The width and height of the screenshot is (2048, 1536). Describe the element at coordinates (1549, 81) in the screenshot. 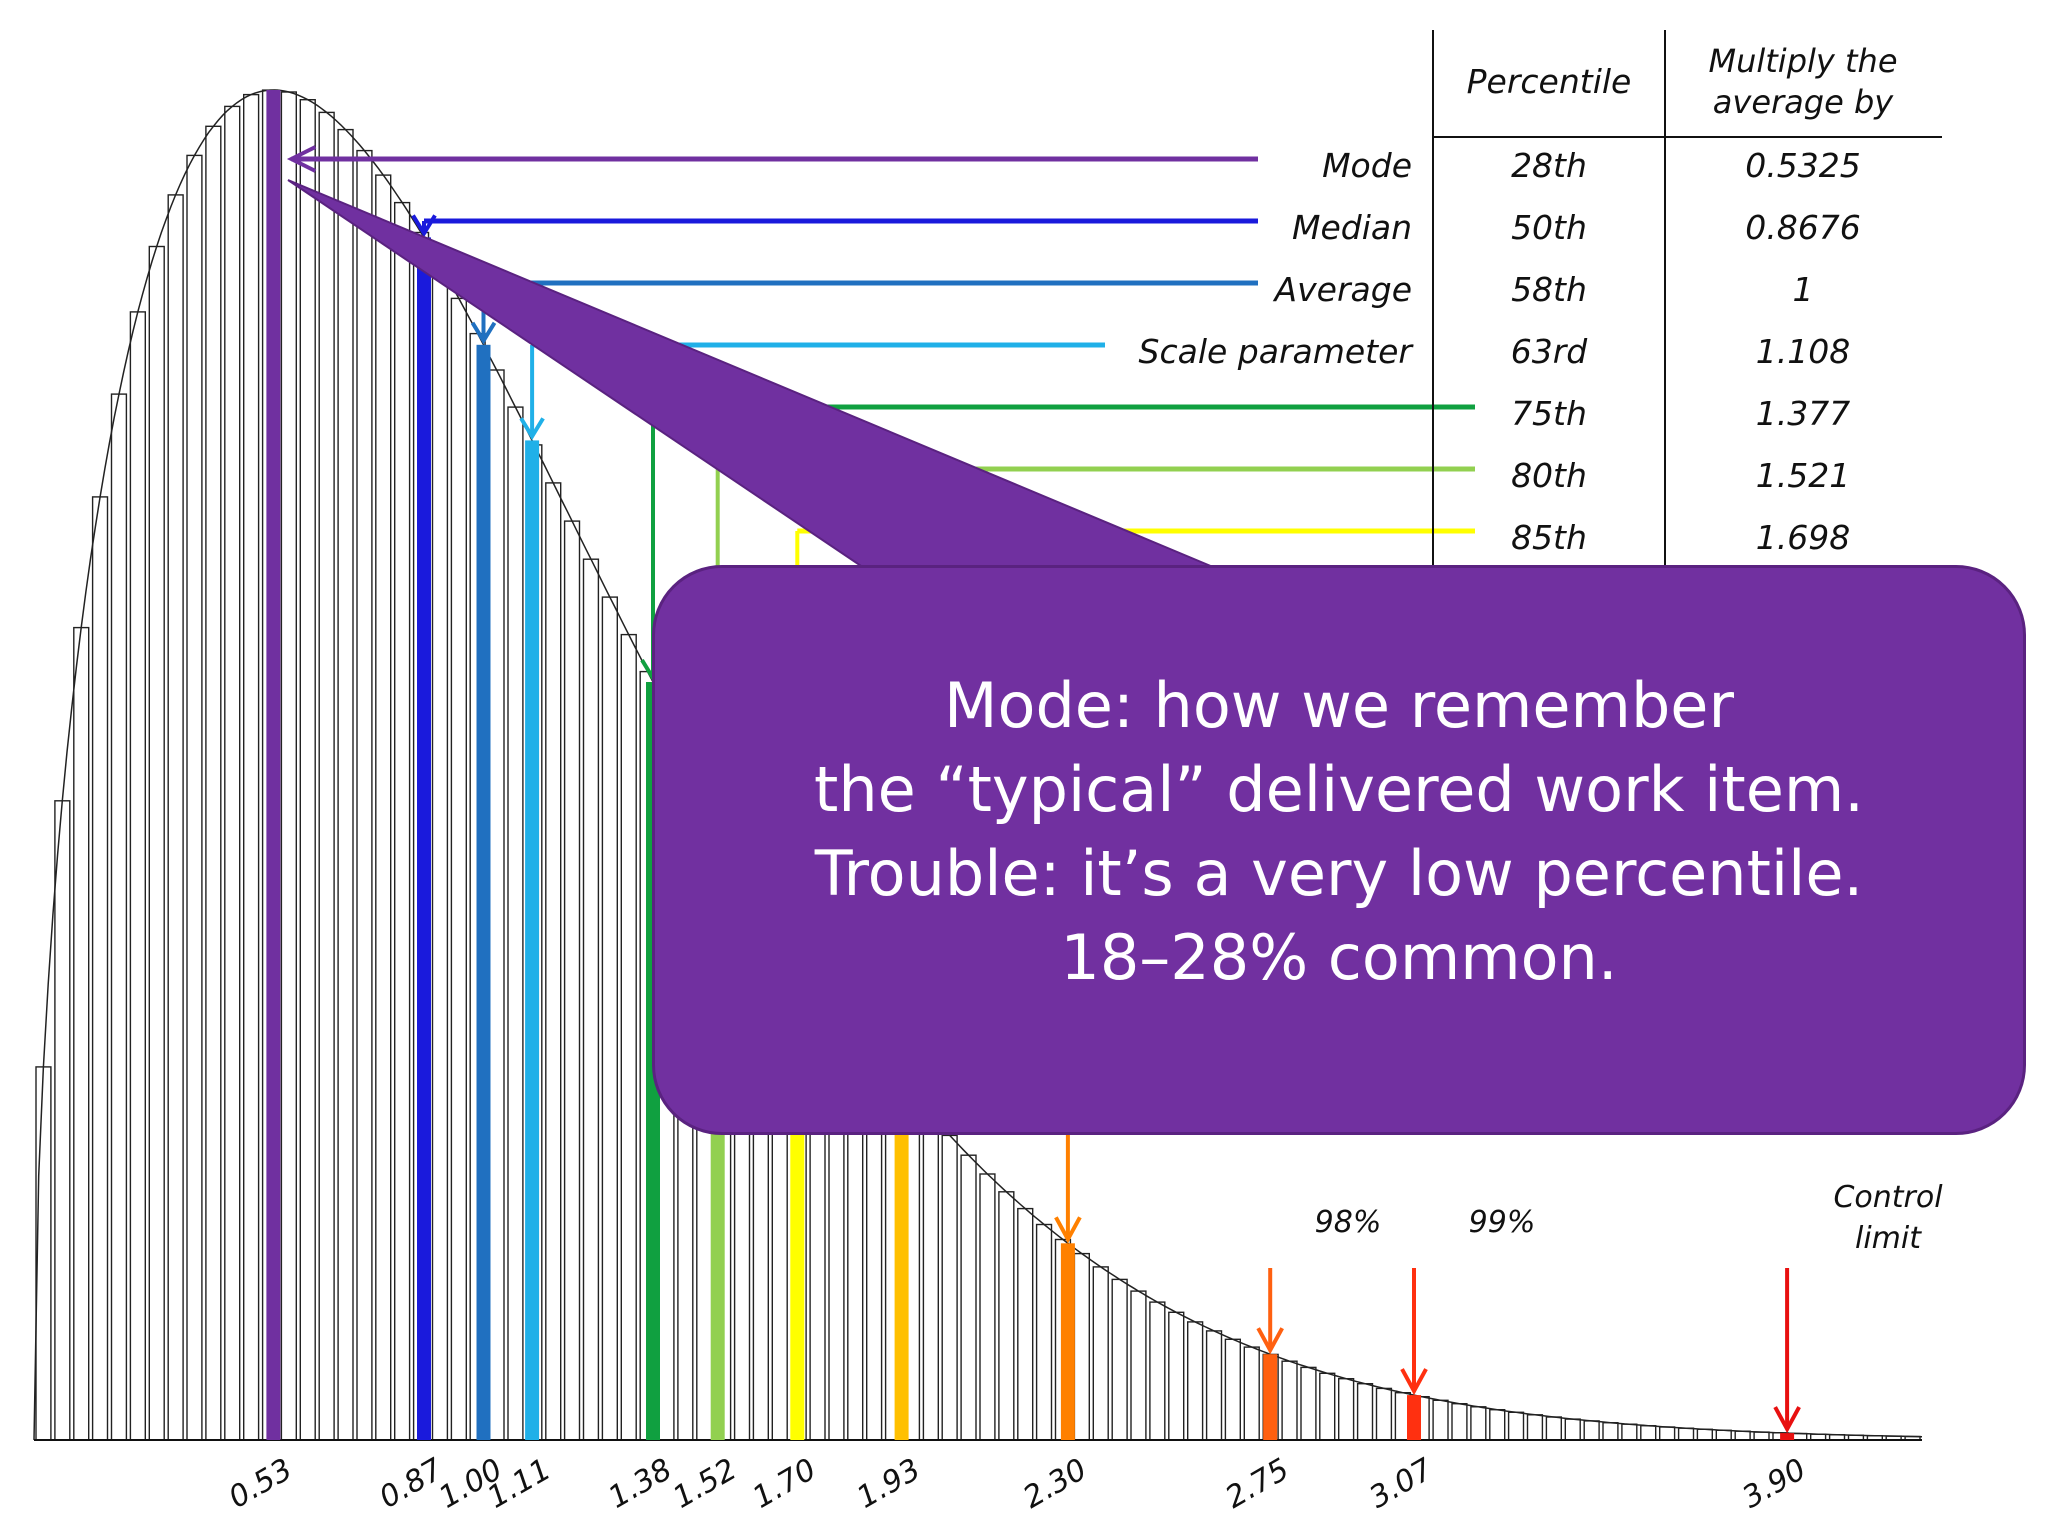

I see `table-header-percentile: Percentile` at that location.